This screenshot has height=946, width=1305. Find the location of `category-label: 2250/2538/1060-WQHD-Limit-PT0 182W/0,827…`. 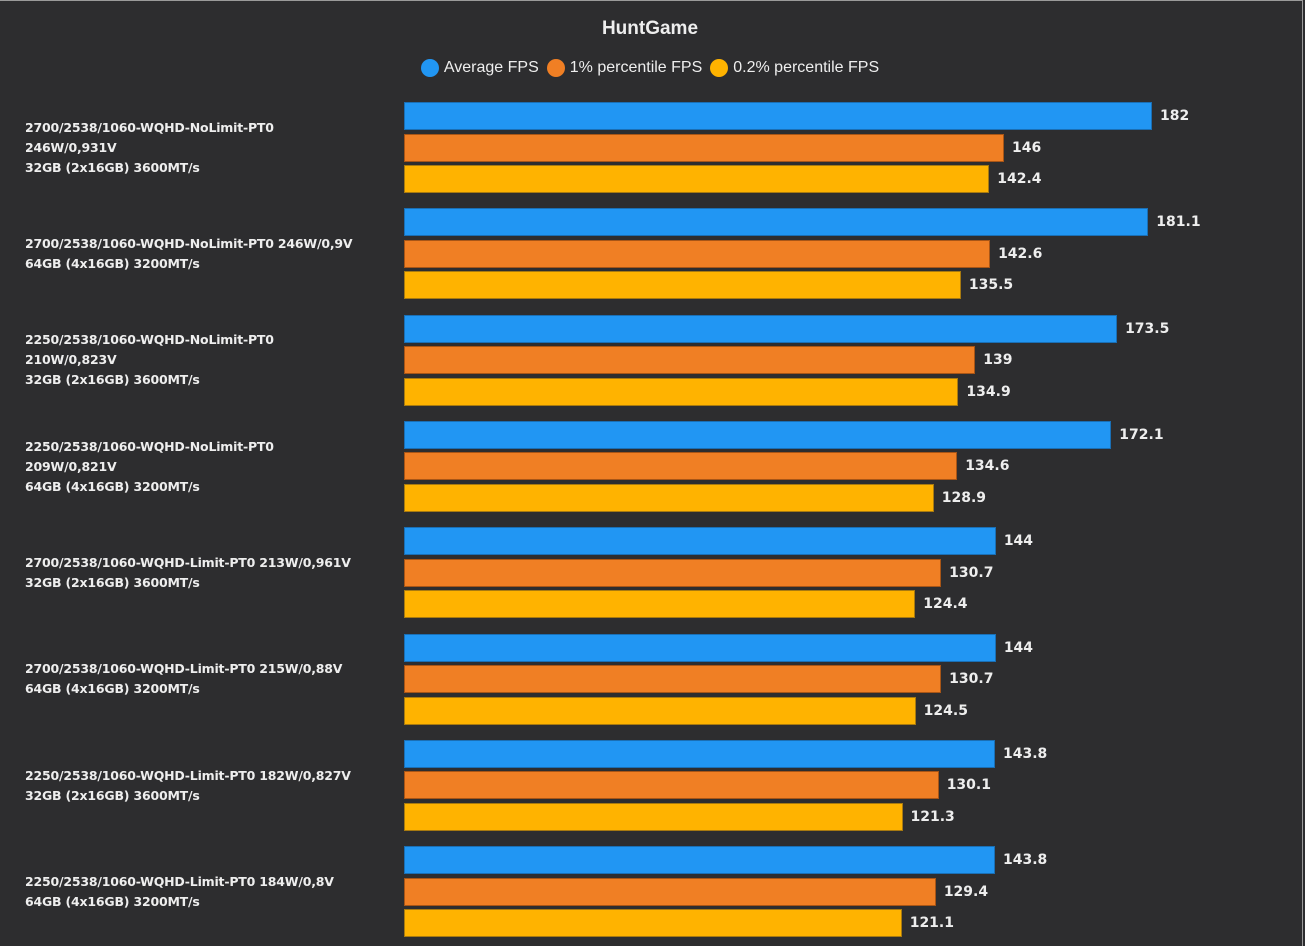

category-label: 2250/2538/1060-WQHD-Limit-PT0 182W/0,827… is located at coordinates (188, 785).